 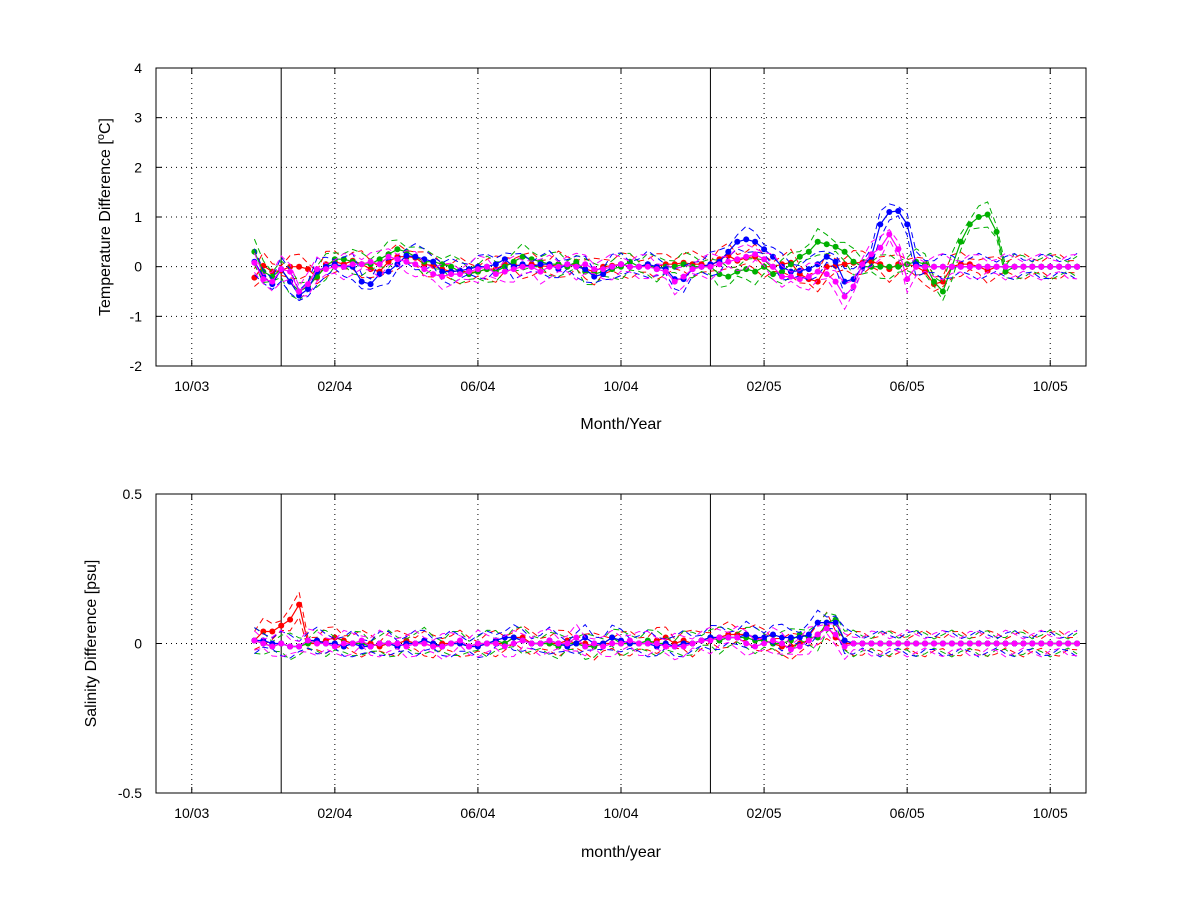 I want to click on temperature-series-group, so click(x=666, y=256).